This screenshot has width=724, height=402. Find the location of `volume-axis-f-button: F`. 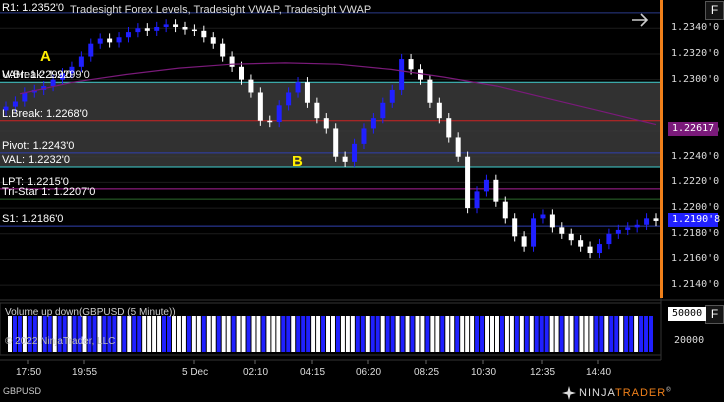

volume-axis-f-button: F is located at coordinates (714, 314).